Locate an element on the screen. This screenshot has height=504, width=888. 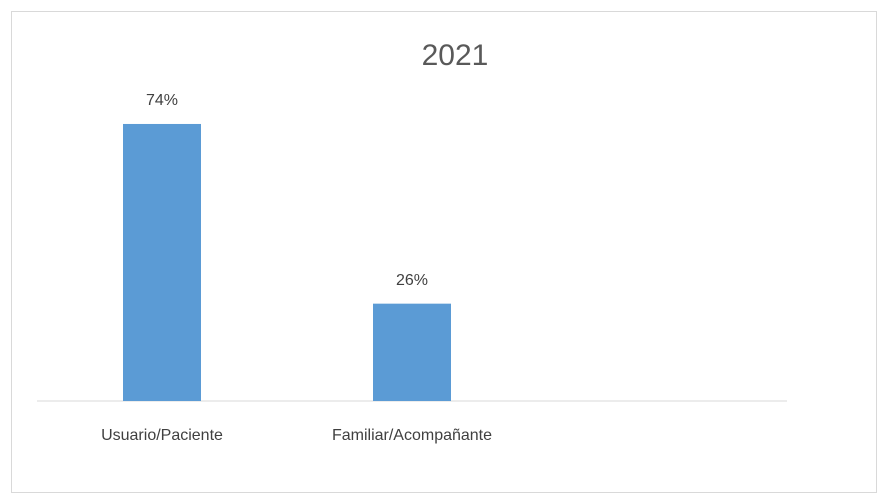
data-label: 26% is located at coordinates (412, 280).